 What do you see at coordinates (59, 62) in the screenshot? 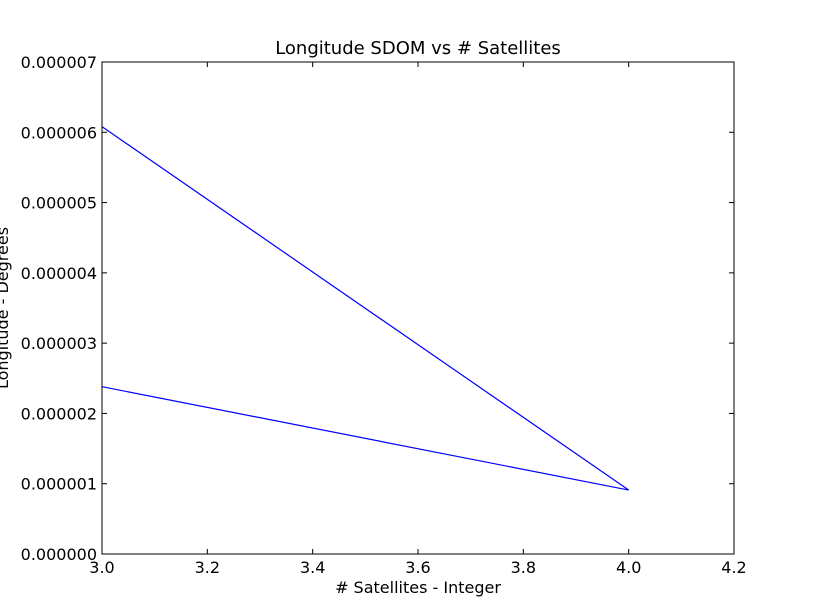
I see `y-tick-label: 0.000007` at bounding box center [59, 62].